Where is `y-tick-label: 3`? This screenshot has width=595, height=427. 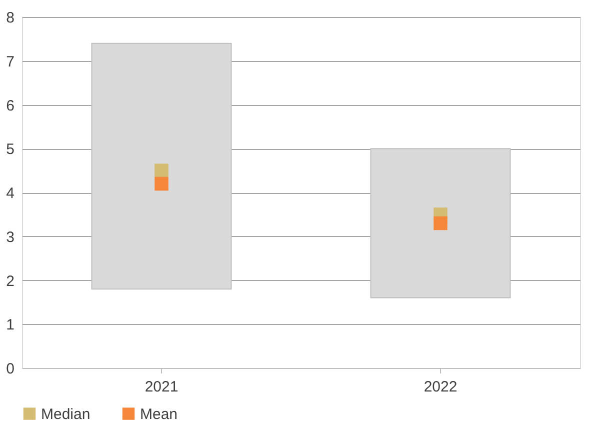 y-tick-label: 3 is located at coordinates (10, 237).